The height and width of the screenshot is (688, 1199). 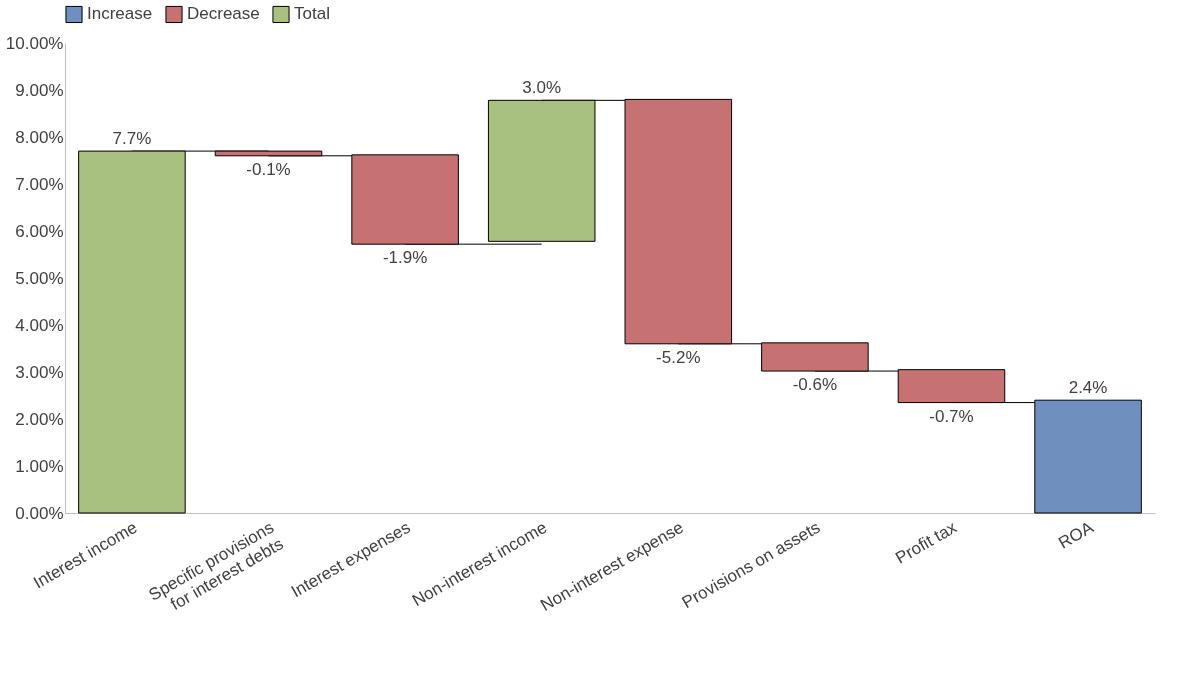 I want to click on y-tick-label: 10.00%, so click(x=34, y=43).